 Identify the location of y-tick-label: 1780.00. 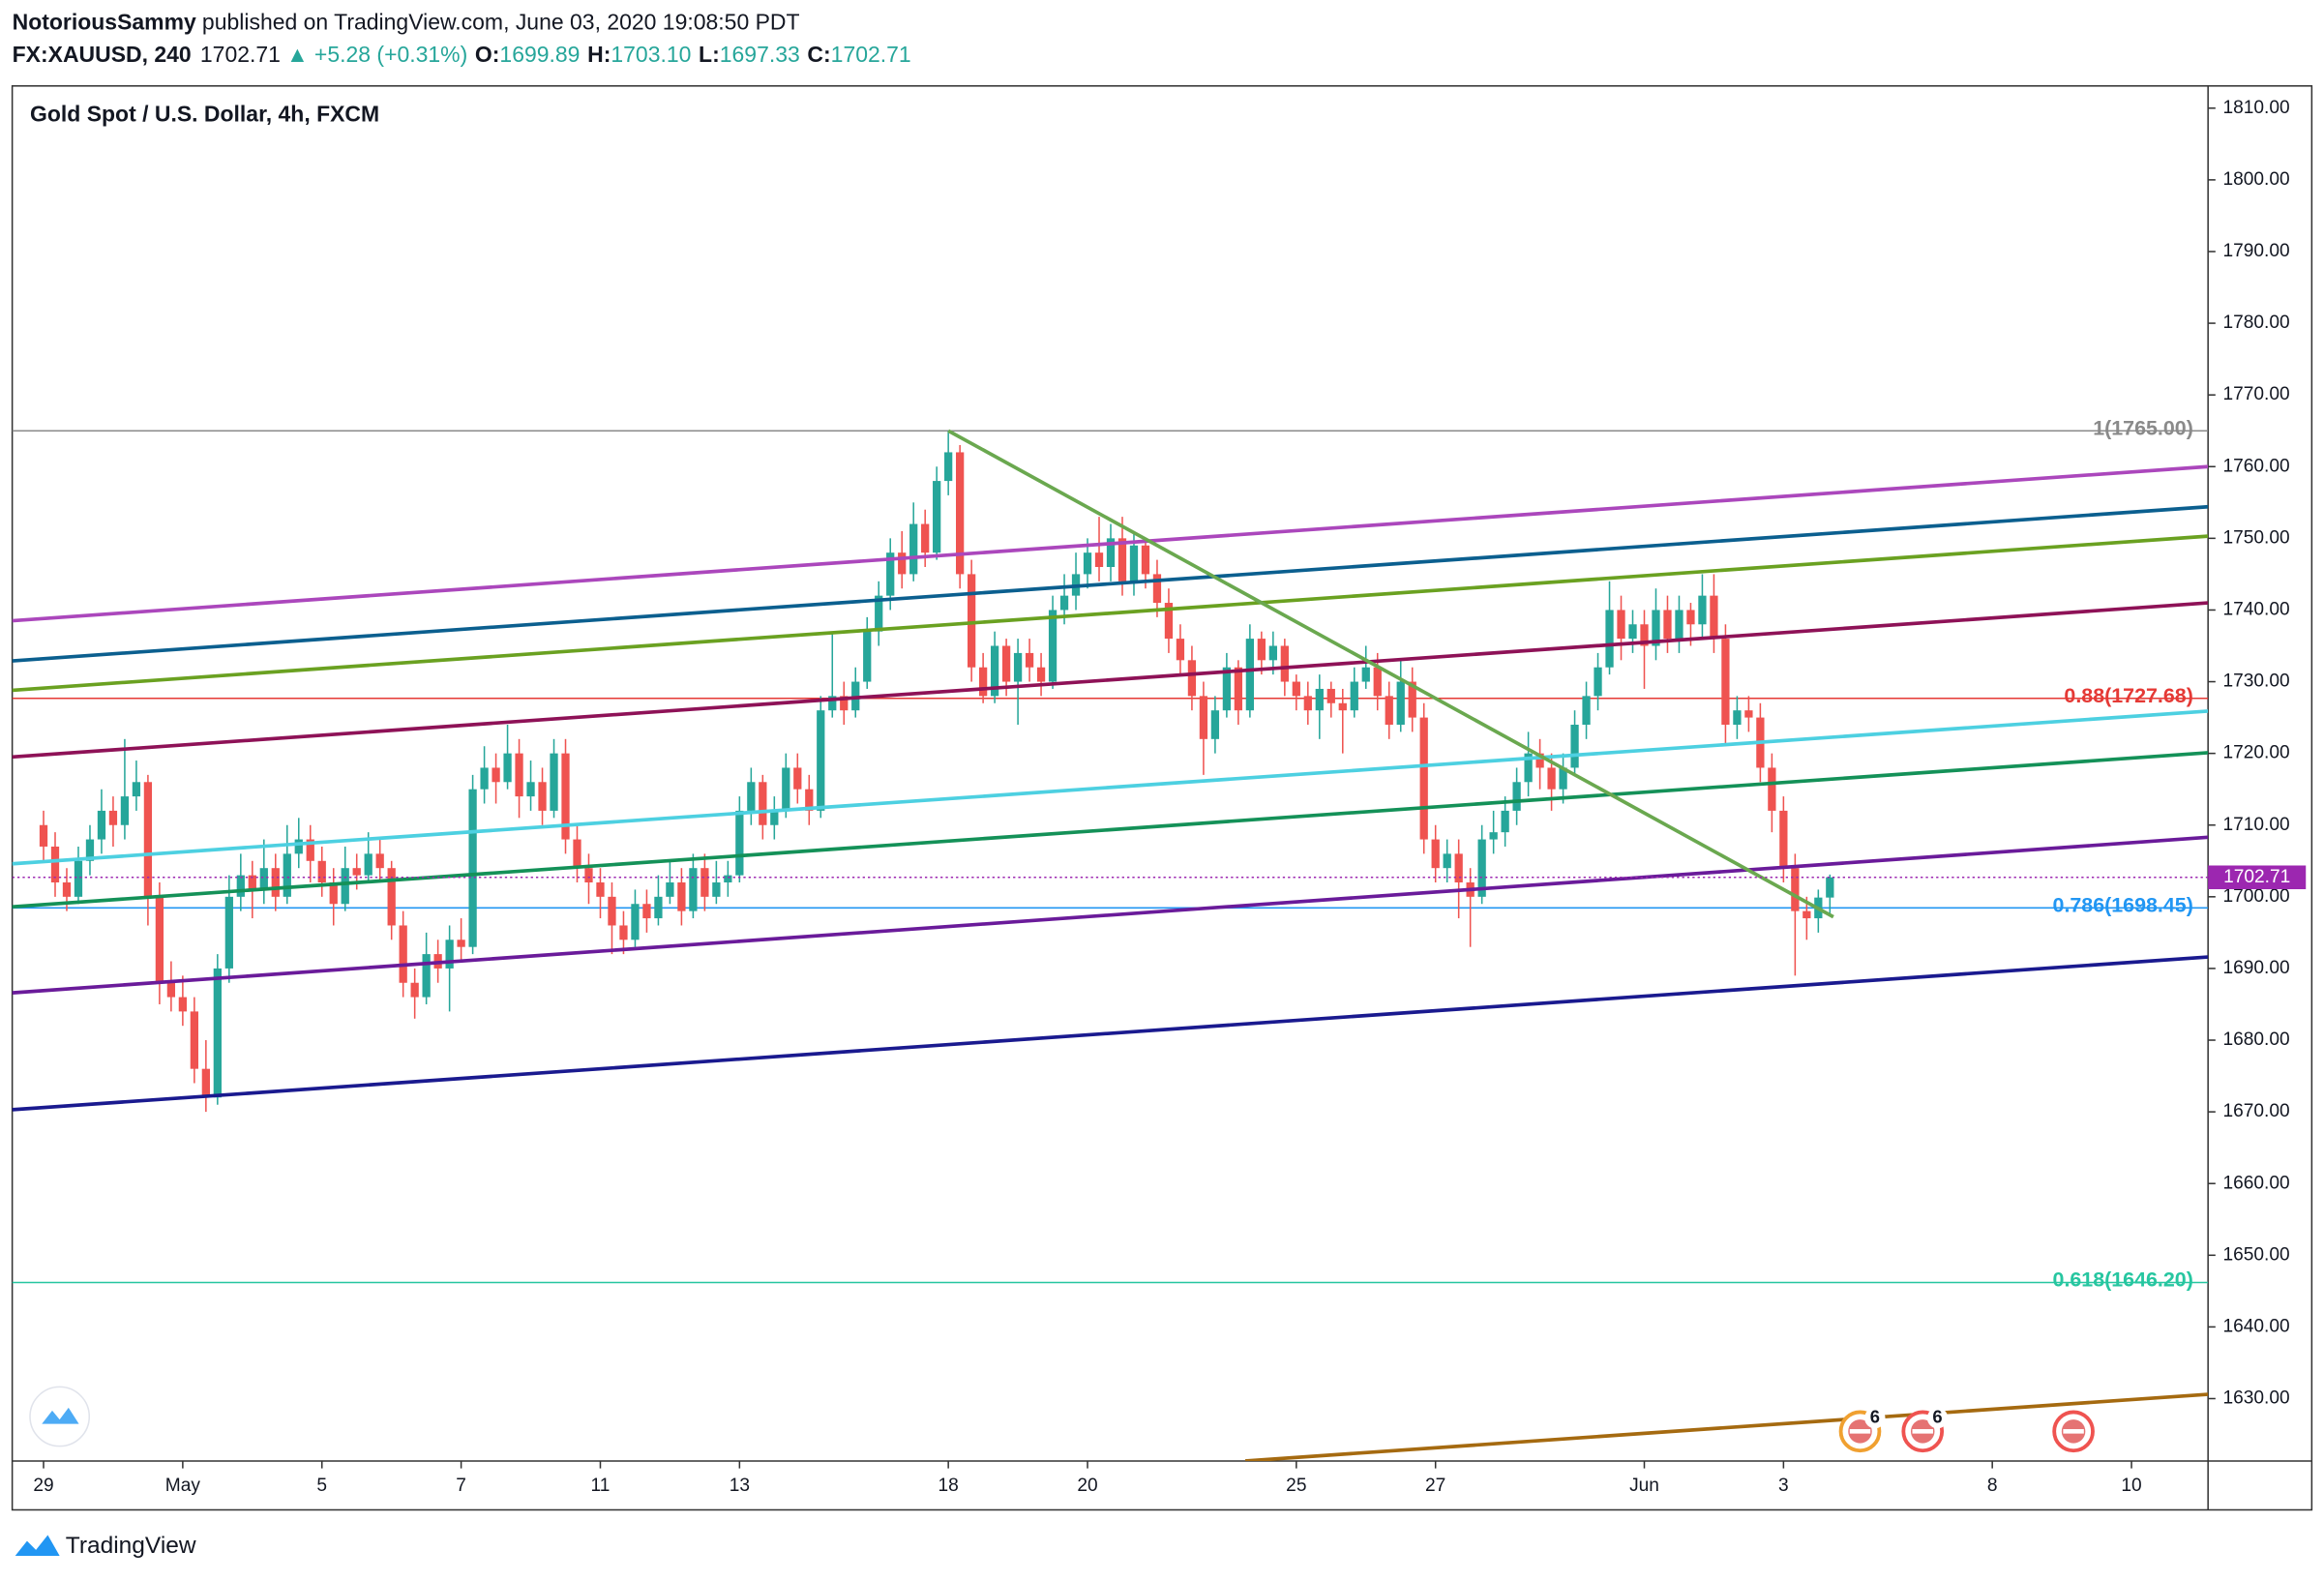
(2256, 323).